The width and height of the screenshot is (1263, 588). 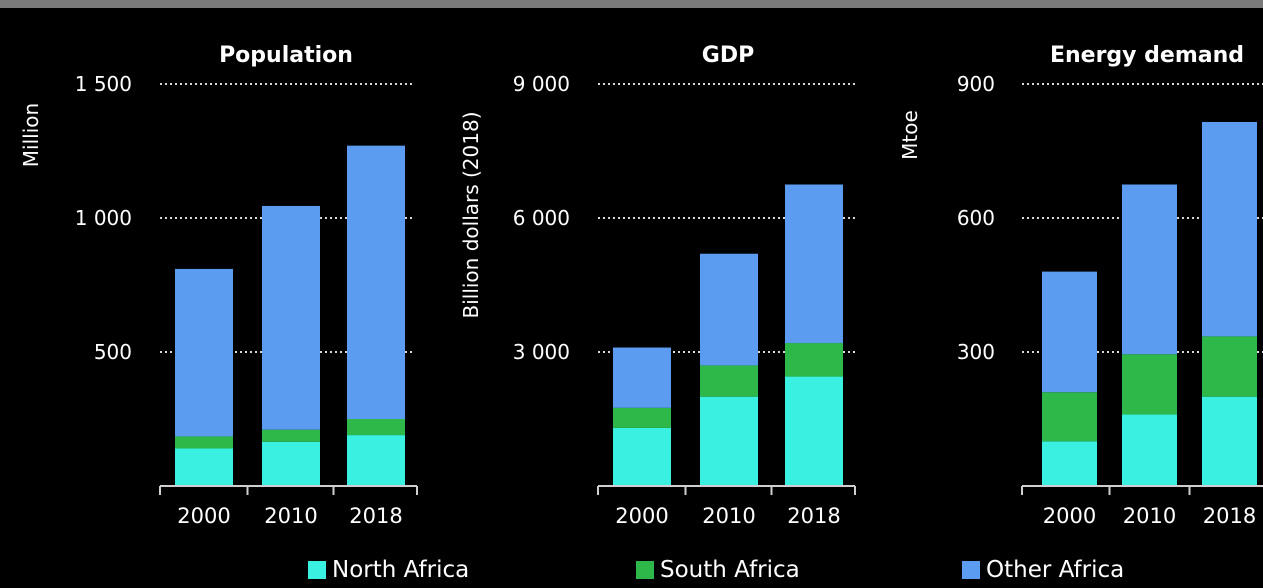 What do you see at coordinates (401, 570) in the screenshot?
I see `legend-label-north-africa: North Africa` at bounding box center [401, 570].